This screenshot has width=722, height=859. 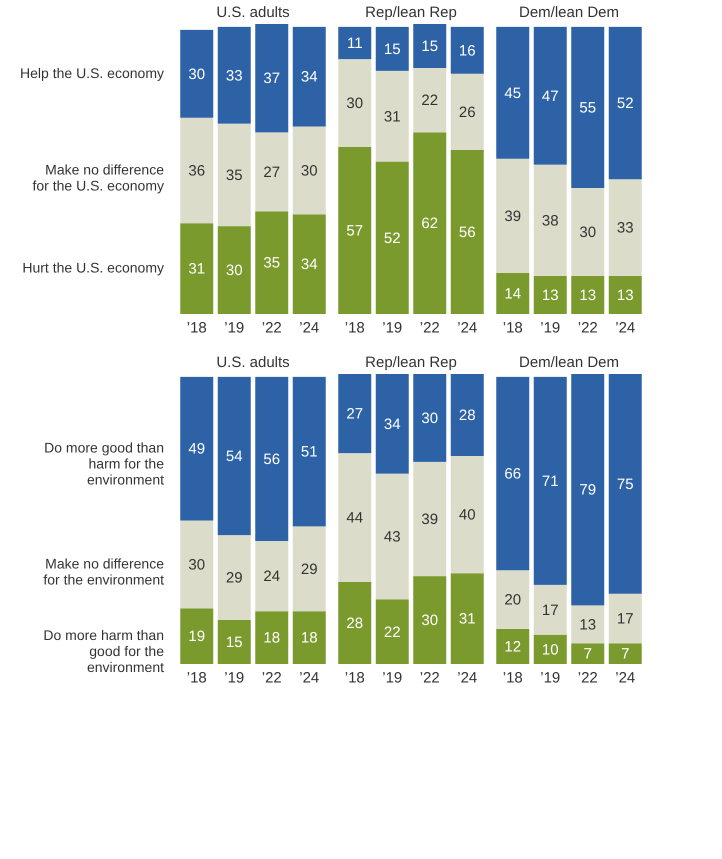 What do you see at coordinates (98, 177) in the screenshot?
I see `series-label: Make no difference for the U.S. economy` at bounding box center [98, 177].